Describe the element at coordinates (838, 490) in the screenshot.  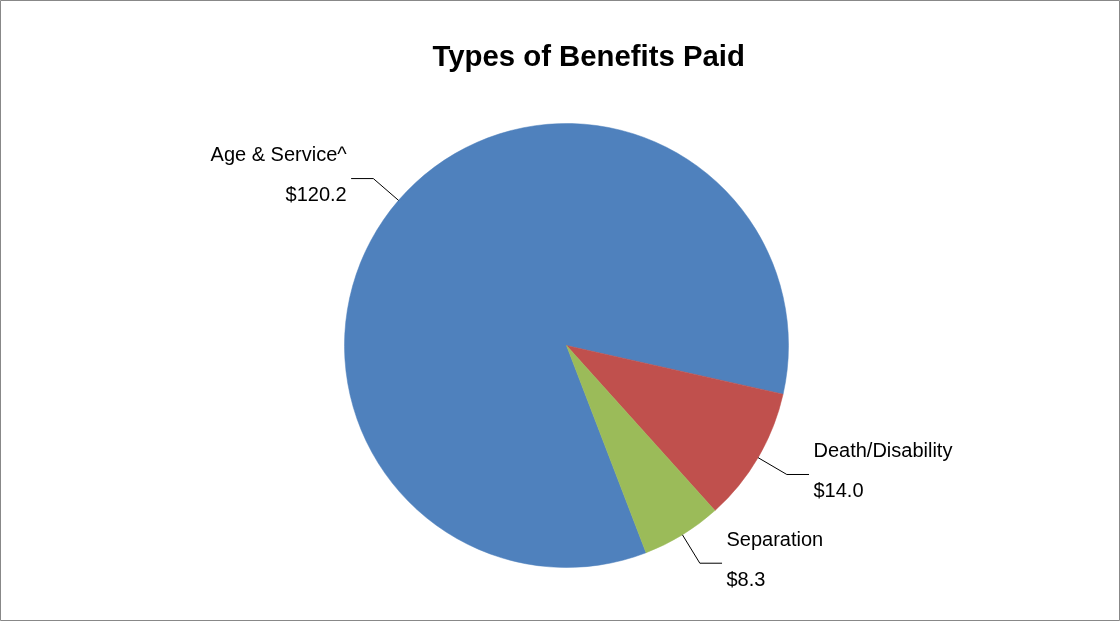
I see `data-label: $14.0` at that location.